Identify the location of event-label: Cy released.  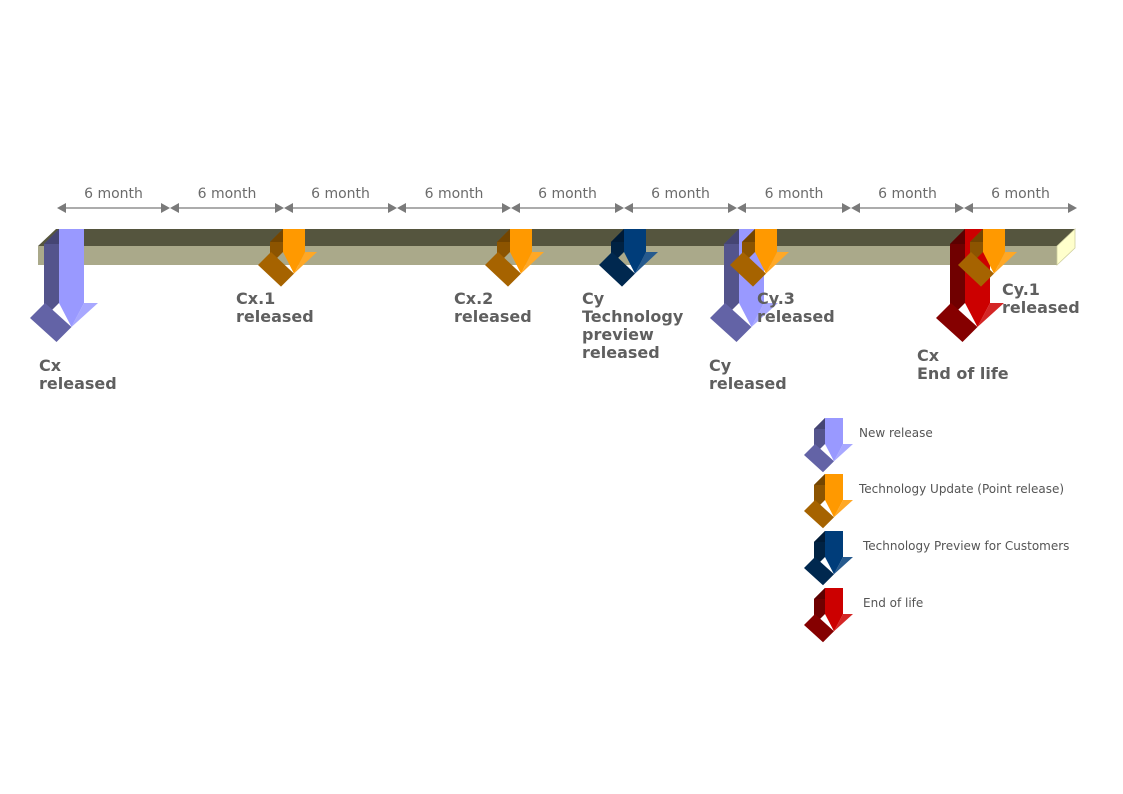
(748, 375).